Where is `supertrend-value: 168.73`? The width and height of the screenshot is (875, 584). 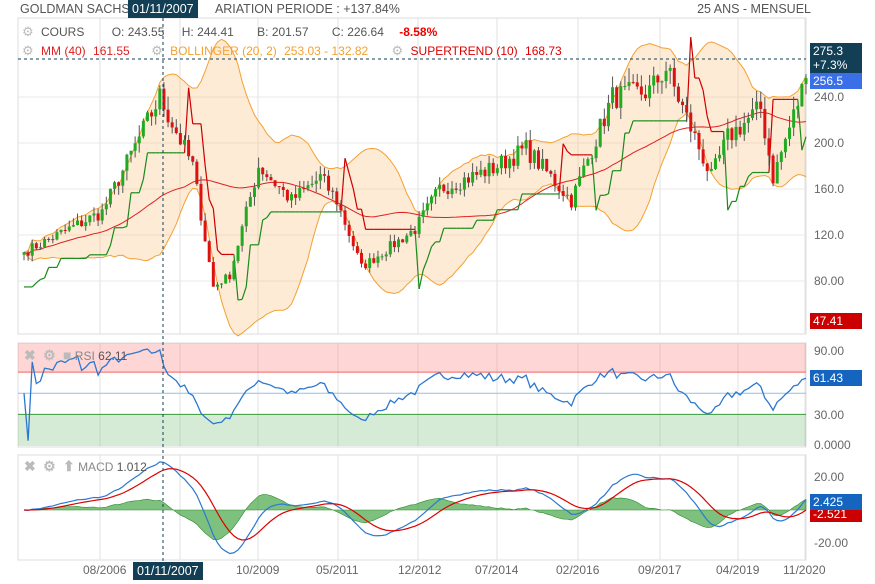
supertrend-value: 168.73 is located at coordinates (543, 51).